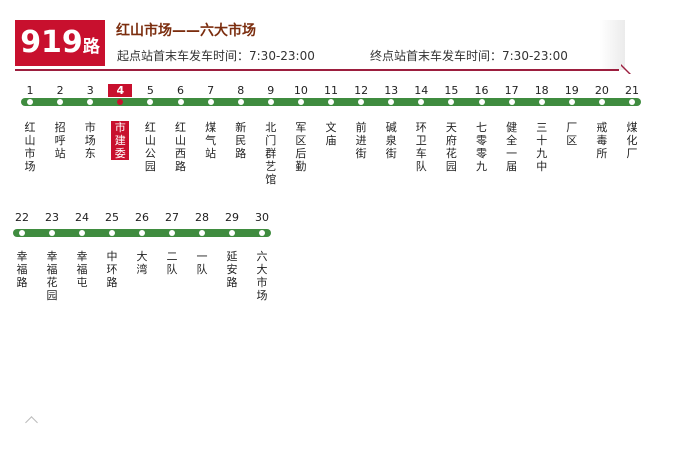 Image resolution: width=675 pixels, height=454 pixels. Describe the element at coordinates (612, 45) in the screenshot. I see `header-shadow` at that location.